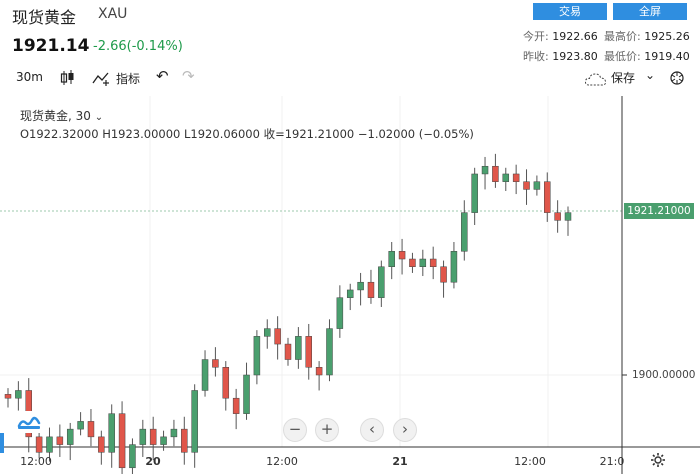 The height and width of the screenshot is (474, 700). I want to click on redo-icon: ↷, so click(188, 76).